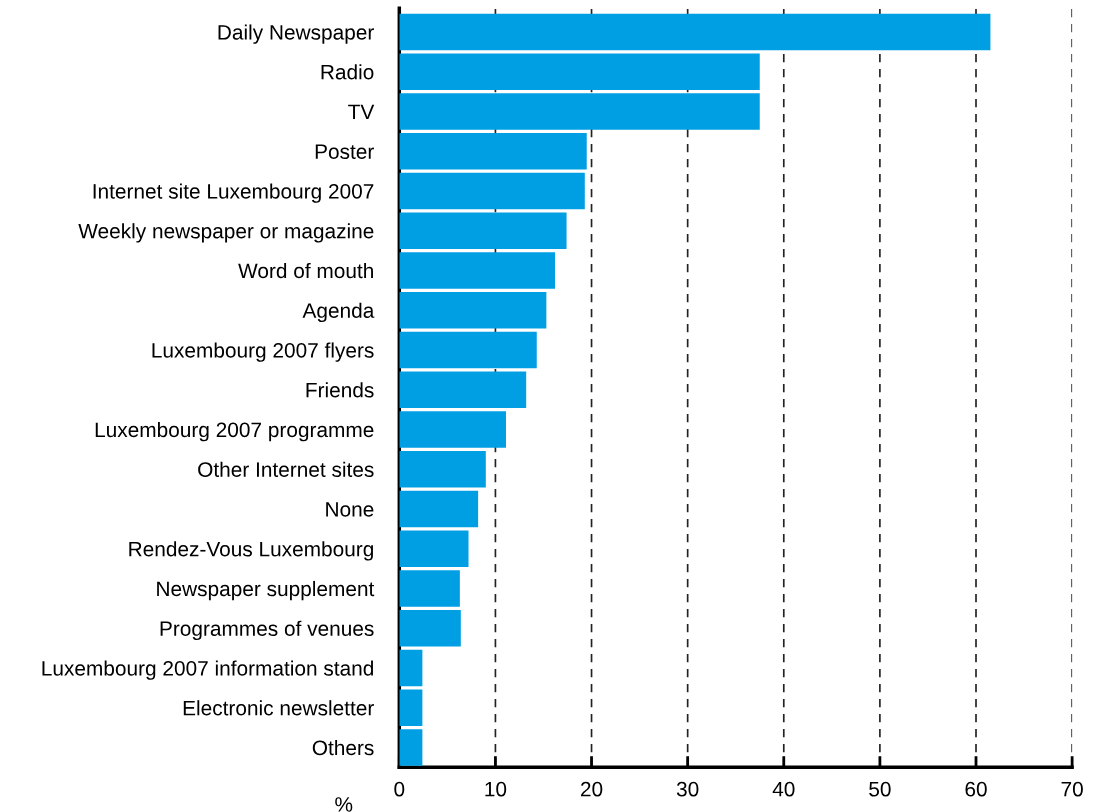 Image resolution: width=1094 pixels, height=812 pixels. What do you see at coordinates (350, 509) in the screenshot?
I see `y-tick-label: None` at bounding box center [350, 509].